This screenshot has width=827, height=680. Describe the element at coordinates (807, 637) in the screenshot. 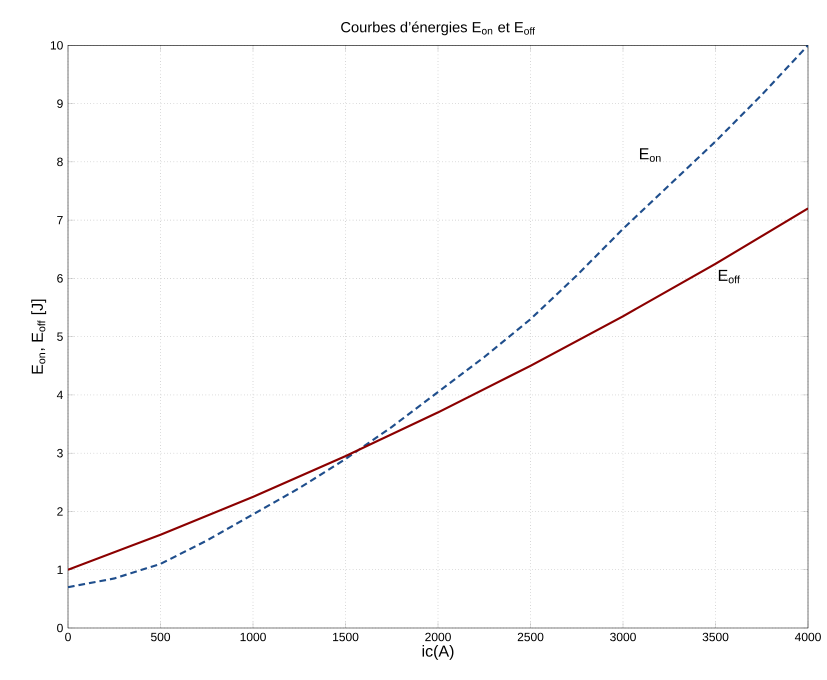

I see `x-tick-label: 4000` at that location.